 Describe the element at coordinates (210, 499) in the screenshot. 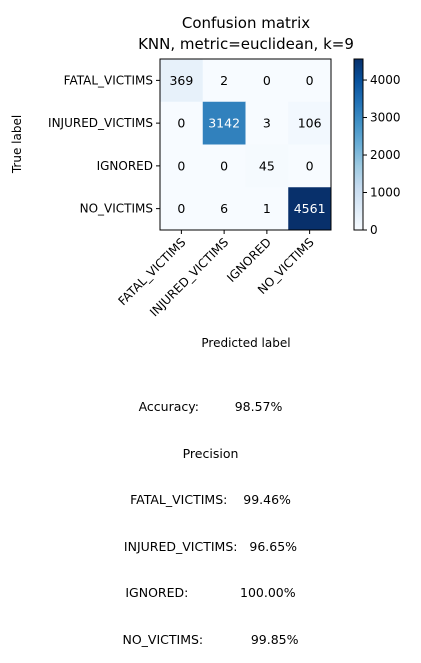

I see `precision-fatal-victims: FATAL_VICTIMS: 99.46%` at that location.